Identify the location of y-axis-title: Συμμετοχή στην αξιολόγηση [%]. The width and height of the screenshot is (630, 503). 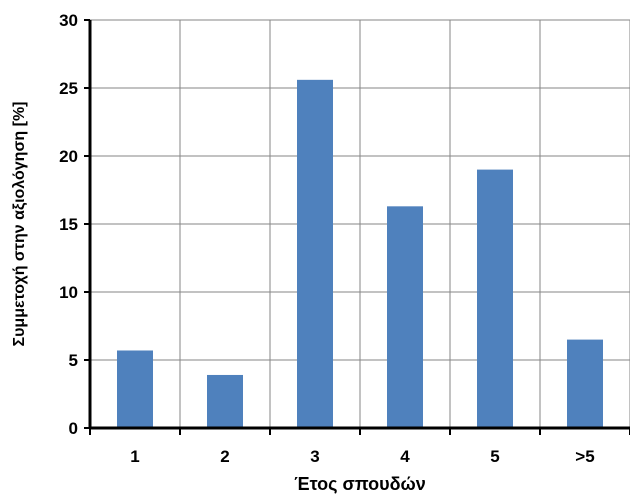
(19, 224).